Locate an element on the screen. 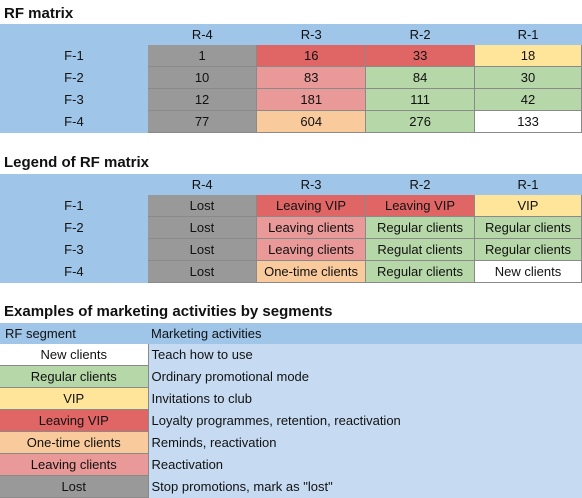 The image size is (582, 498). activity-cell: Reminds, reactivation is located at coordinates (365, 442).